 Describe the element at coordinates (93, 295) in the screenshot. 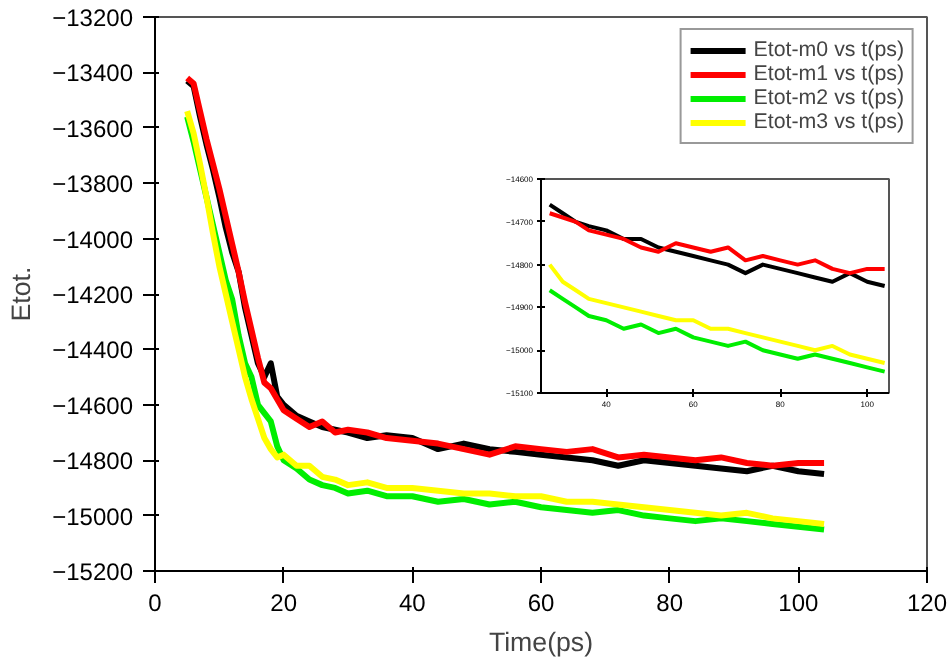

I see `y-tick-label: −14200` at that location.